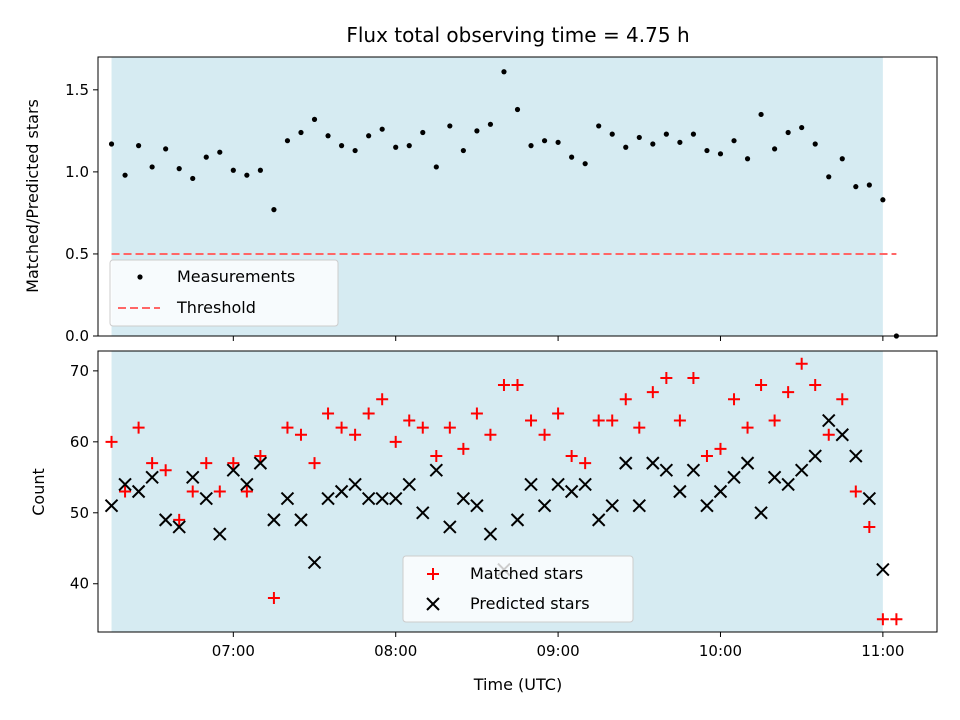 Image resolution: width=960 pixels, height=720 pixels. I want to click on count-legend: Matched stars Predicted stars, so click(518, 589).